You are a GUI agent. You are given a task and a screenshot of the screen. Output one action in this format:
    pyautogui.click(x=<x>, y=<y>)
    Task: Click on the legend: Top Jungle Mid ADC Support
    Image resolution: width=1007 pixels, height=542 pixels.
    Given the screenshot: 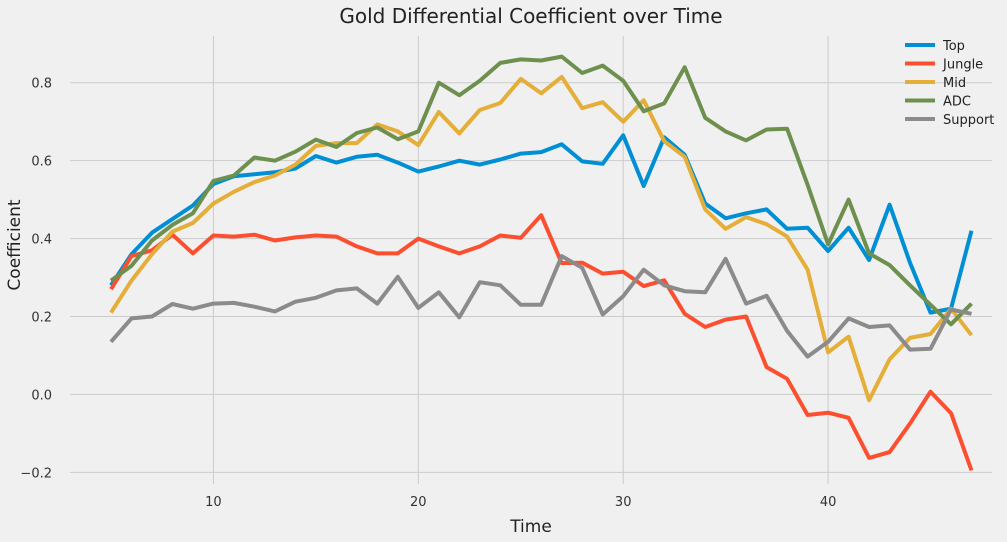 What is the action you would take?
    pyautogui.click(x=949, y=83)
    